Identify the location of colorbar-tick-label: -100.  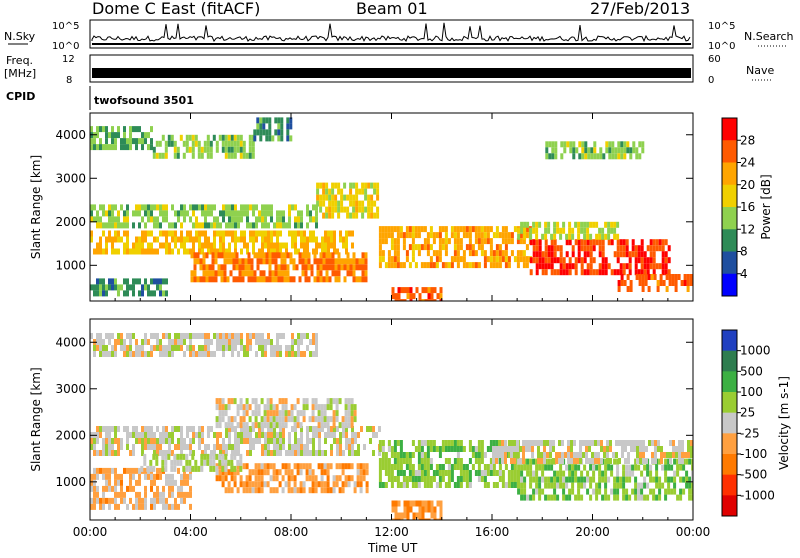
(753, 454).